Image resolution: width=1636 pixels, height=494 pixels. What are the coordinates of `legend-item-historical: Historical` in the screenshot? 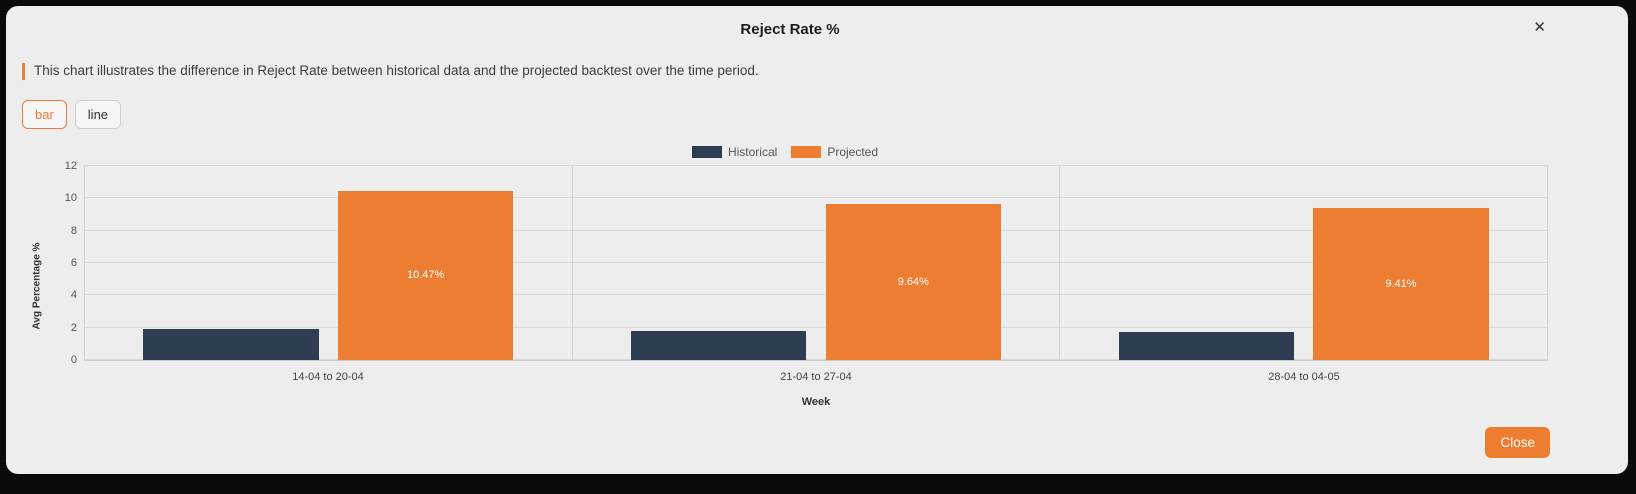 It's located at (734, 151).